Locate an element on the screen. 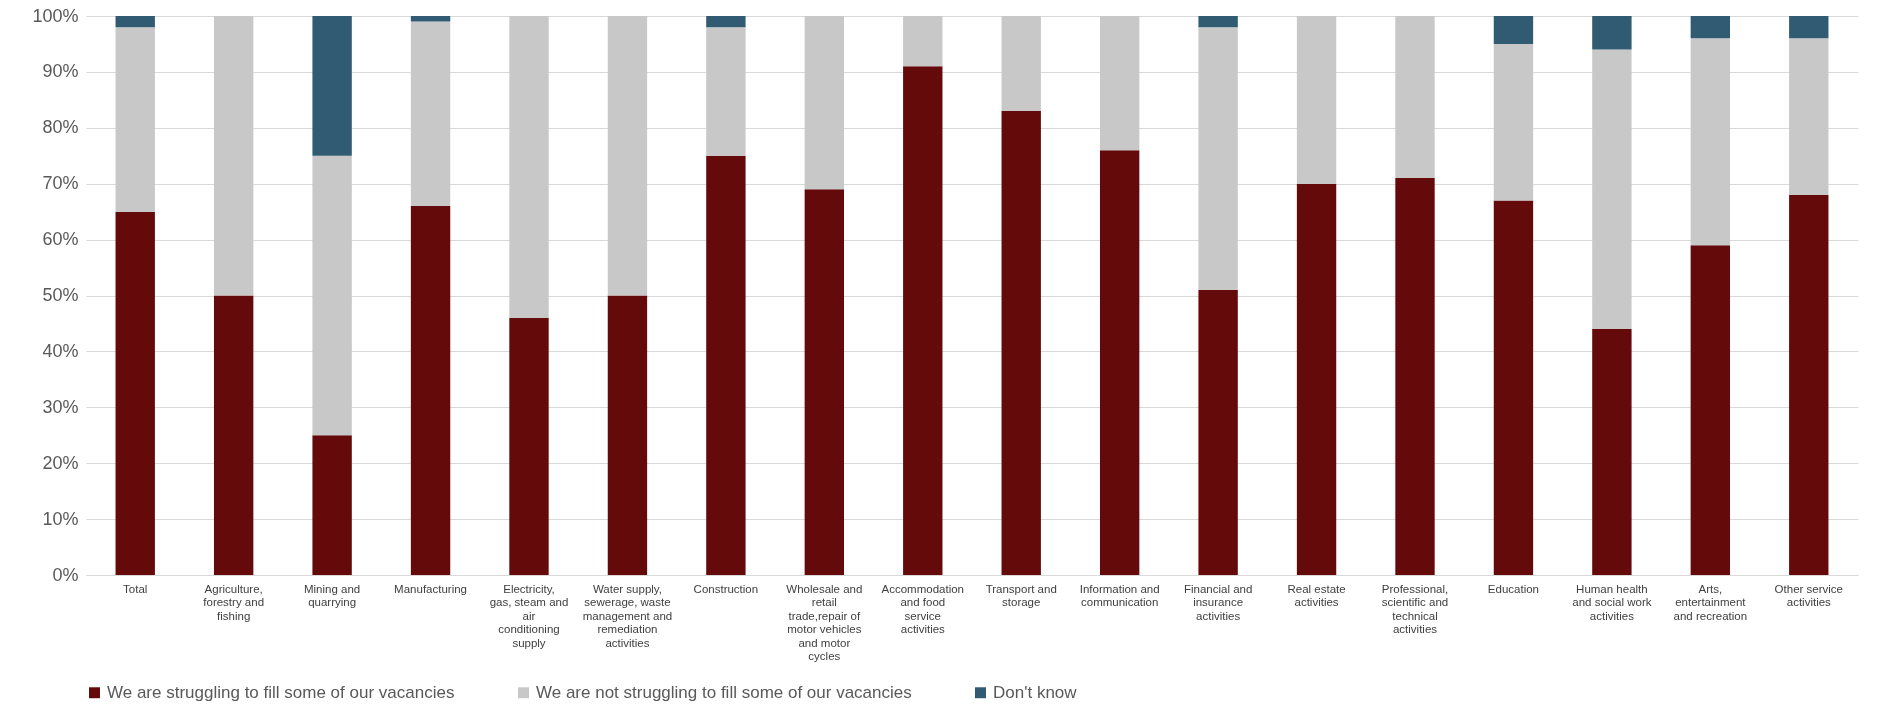 This screenshot has width=1882, height=723. y-tick-label: 80% is located at coordinates (60, 127).